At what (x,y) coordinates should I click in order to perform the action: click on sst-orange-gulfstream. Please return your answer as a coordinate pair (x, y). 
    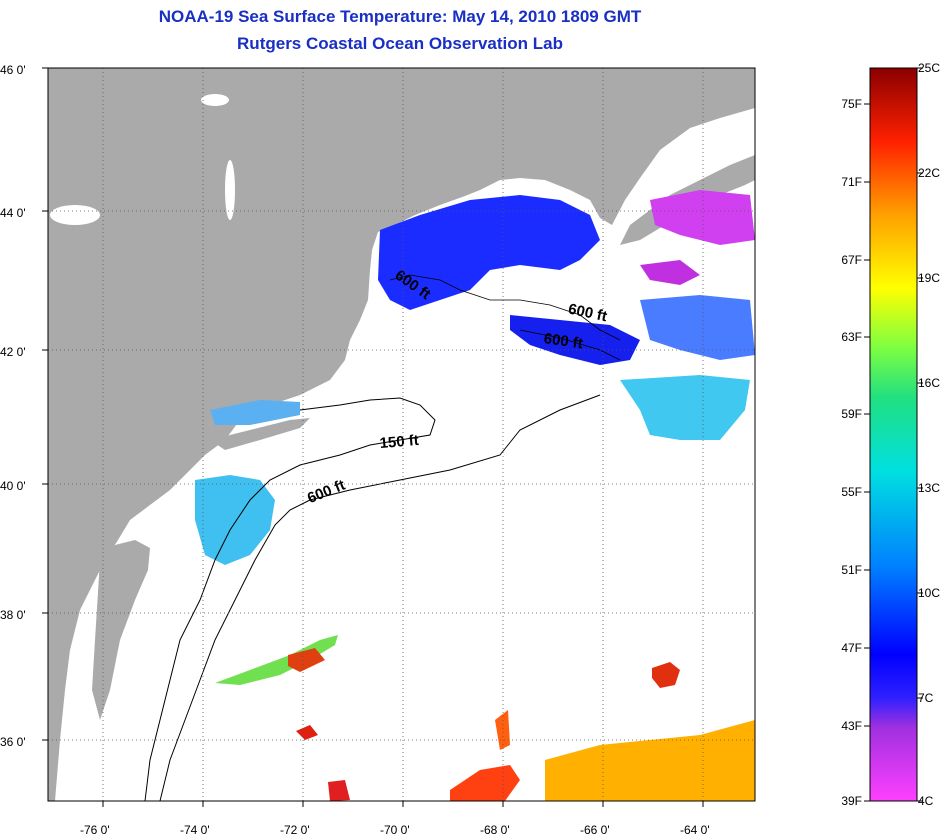
    Looking at the image, I should click on (650, 760).